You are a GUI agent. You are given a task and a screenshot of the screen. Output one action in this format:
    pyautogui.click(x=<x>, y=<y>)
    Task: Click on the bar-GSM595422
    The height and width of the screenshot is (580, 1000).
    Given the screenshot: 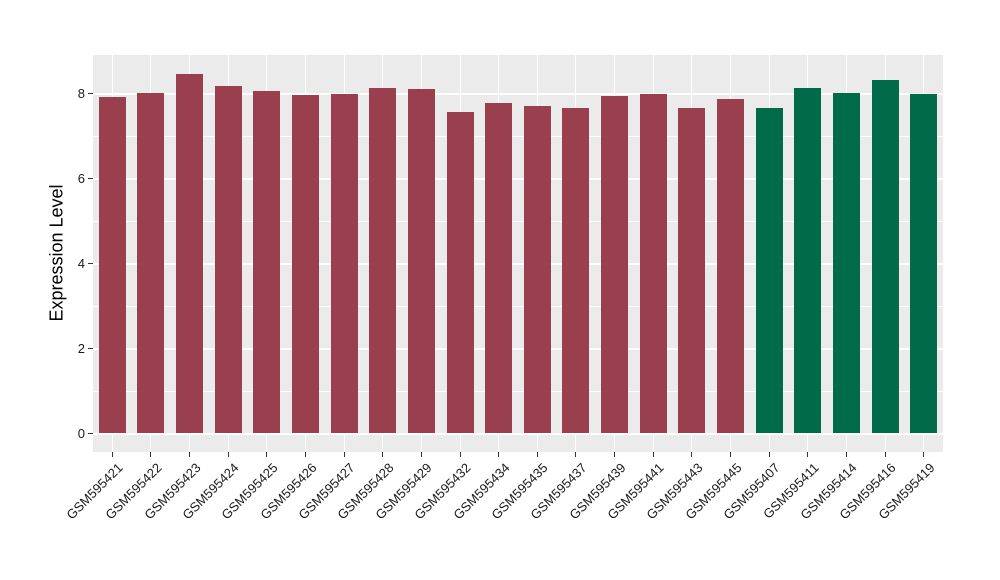 What is the action you would take?
    pyautogui.click(x=151, y=263)
    